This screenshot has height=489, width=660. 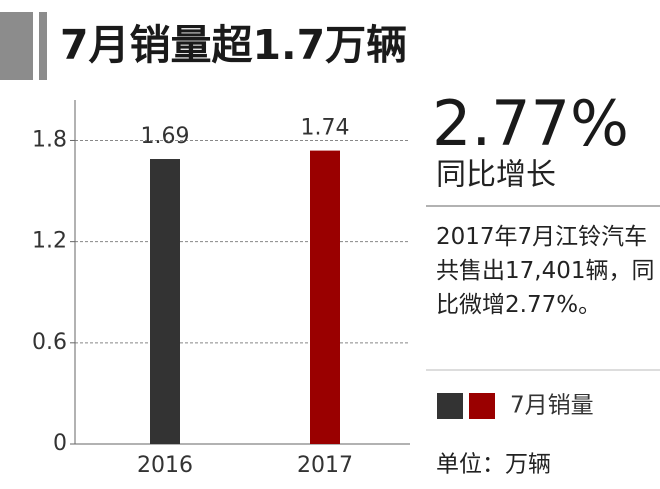 I want to click on description: 2017年7月江铃汽车共售出17,401辆，同比微增2.77%。, so click(x=545, y=271).